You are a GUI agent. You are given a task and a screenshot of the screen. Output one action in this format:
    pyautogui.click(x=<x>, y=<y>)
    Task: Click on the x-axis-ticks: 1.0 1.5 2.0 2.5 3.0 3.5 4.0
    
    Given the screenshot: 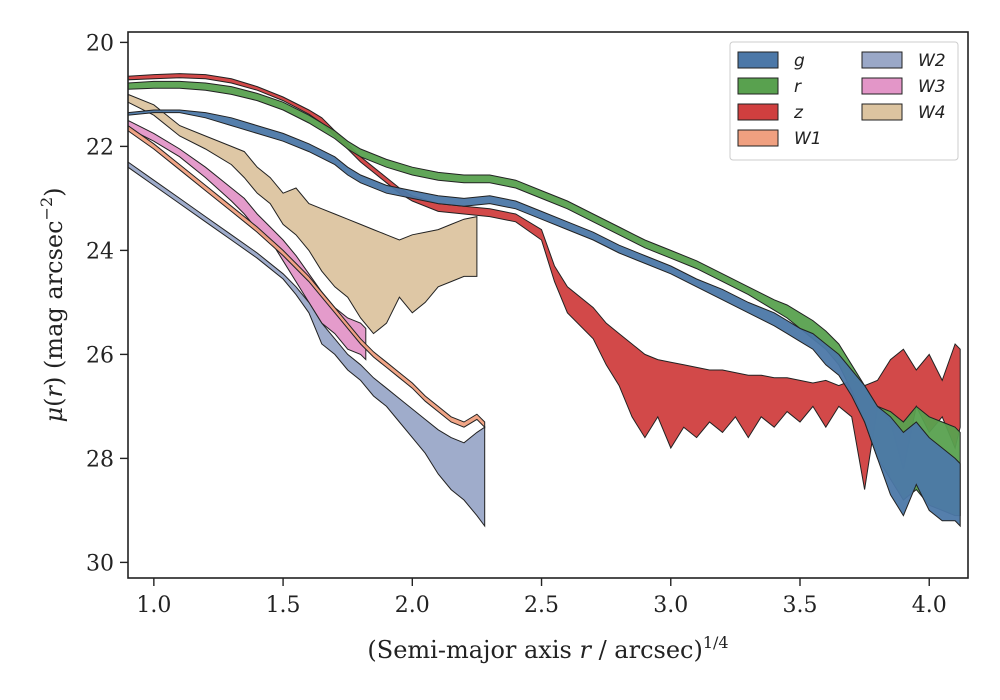 What is the action you would take?
    pyautogui.click(x=541, y=598)
    